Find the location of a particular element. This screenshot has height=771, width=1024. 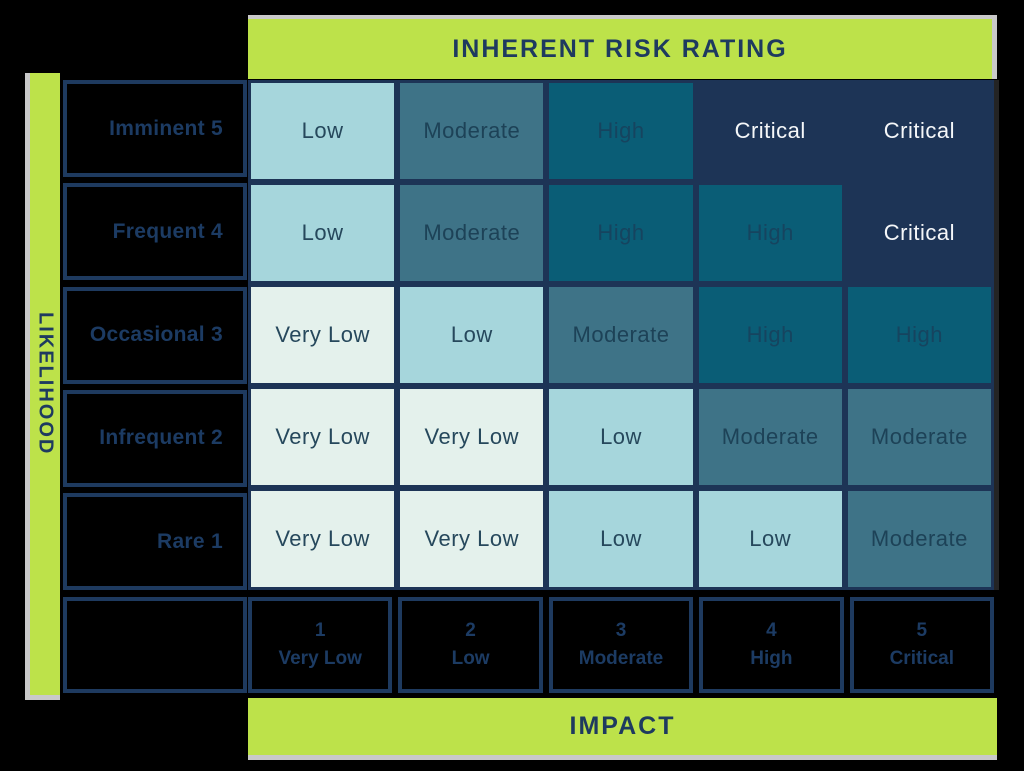

inherent-risk-rating-banner: INHERENT RISK RATING is located at coordinates (622, 47).